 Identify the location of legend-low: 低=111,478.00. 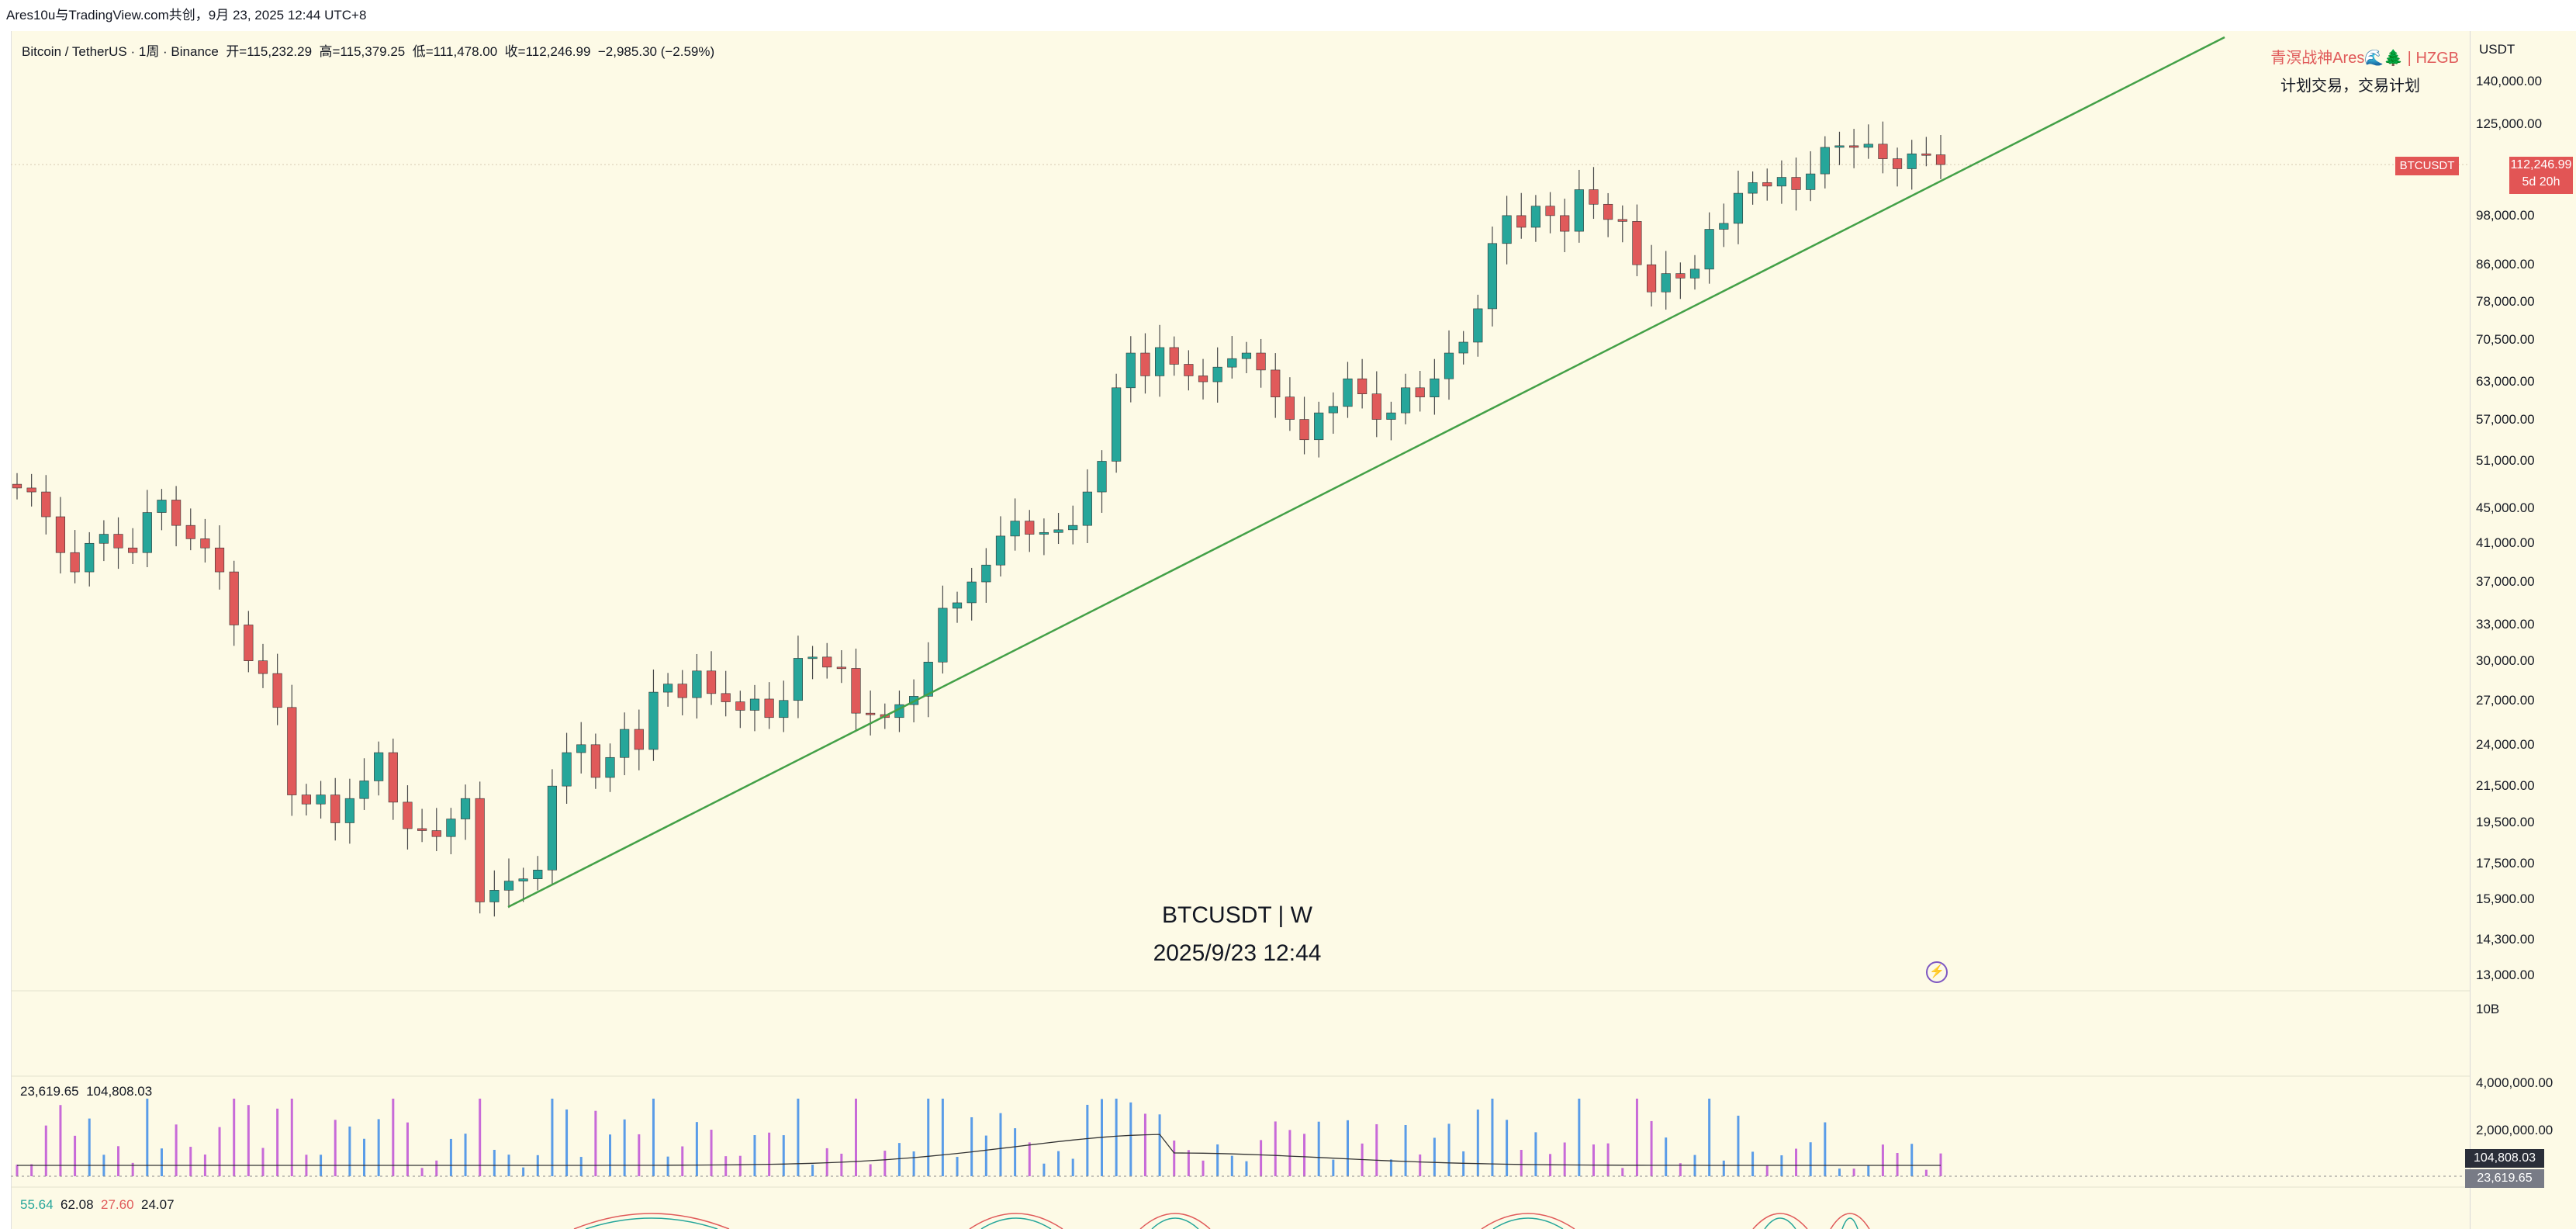
(455, 52).